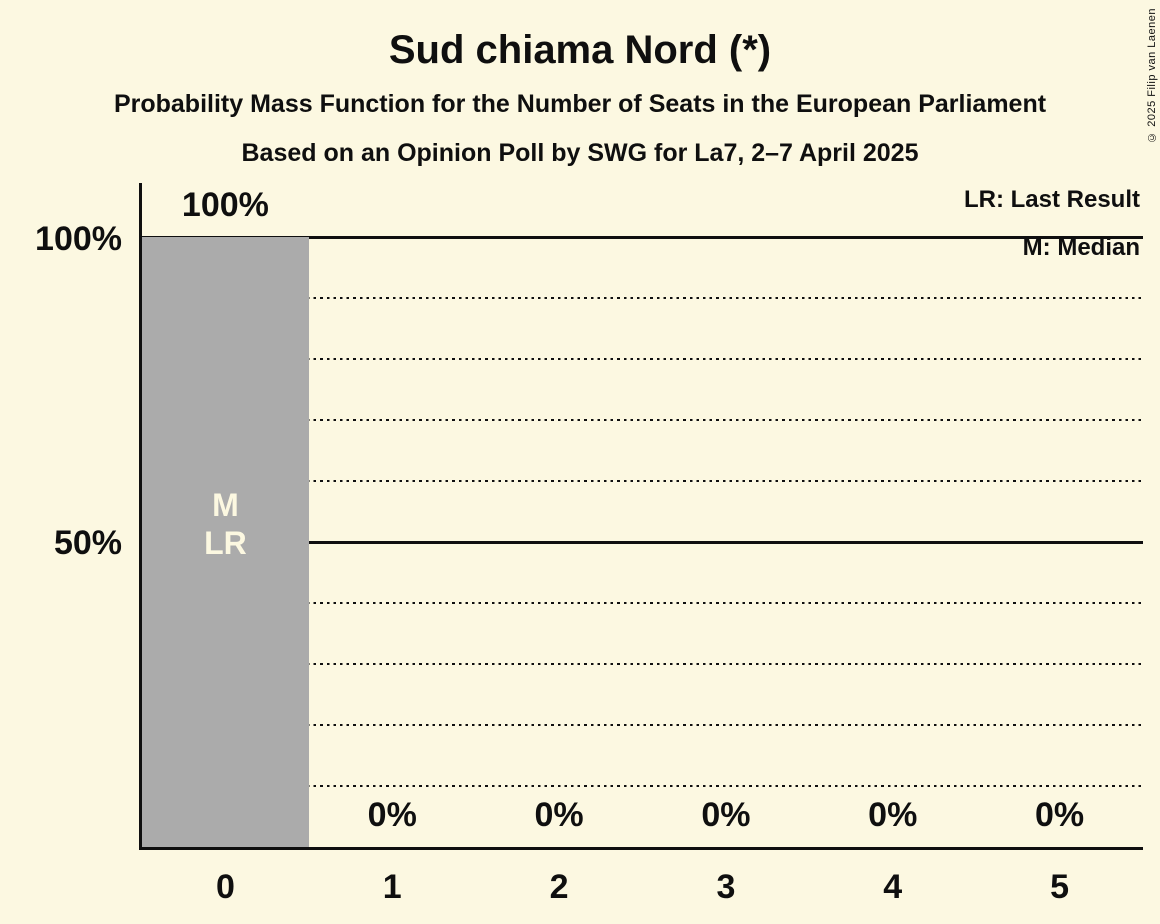  What do you see at coordinates (893, 887) in the screenshot?
I see `x-axis-tick-4: 4` at bounding box center [893, 887].